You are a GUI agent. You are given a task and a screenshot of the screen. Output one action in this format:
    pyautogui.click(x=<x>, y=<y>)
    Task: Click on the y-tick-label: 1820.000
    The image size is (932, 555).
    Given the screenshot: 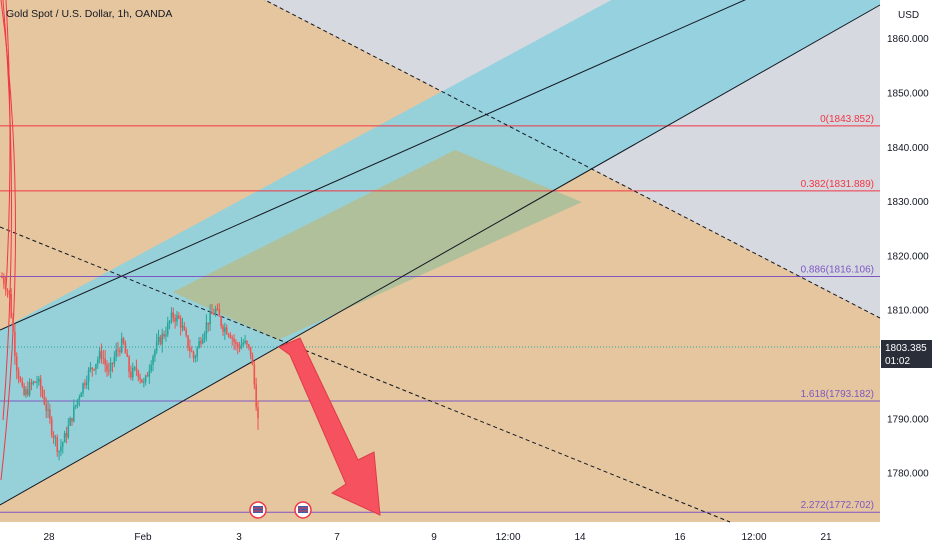 What is the action you would take?
    pyautogui.click(x=908, y=256)
    